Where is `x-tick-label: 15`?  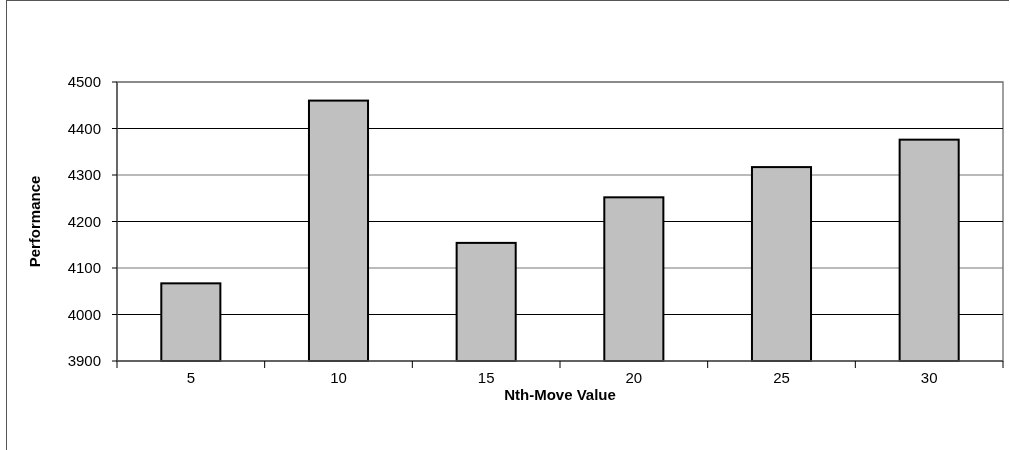 x-tick-label: 15 is located at coordinates (486, 377).